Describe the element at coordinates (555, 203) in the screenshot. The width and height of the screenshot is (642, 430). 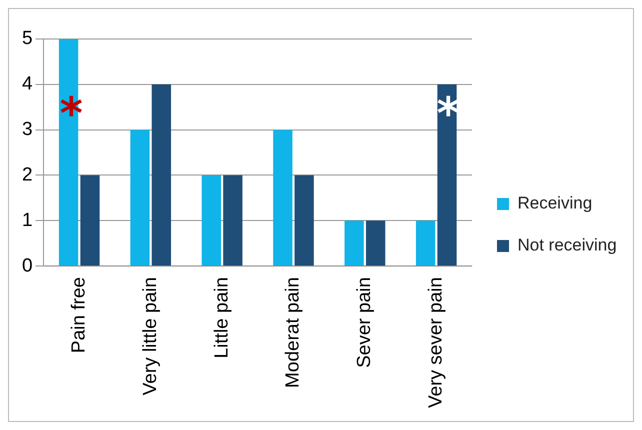
I see `legend-label: Receiving` at that location.